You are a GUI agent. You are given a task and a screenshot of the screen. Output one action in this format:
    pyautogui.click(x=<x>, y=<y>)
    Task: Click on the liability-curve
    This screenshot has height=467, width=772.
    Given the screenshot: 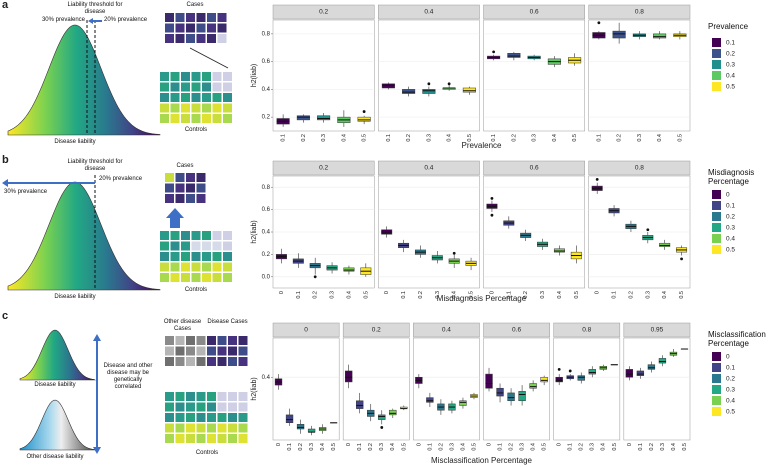 What is the action you would take?
    pyautogui.click(x=58, y=355)
    